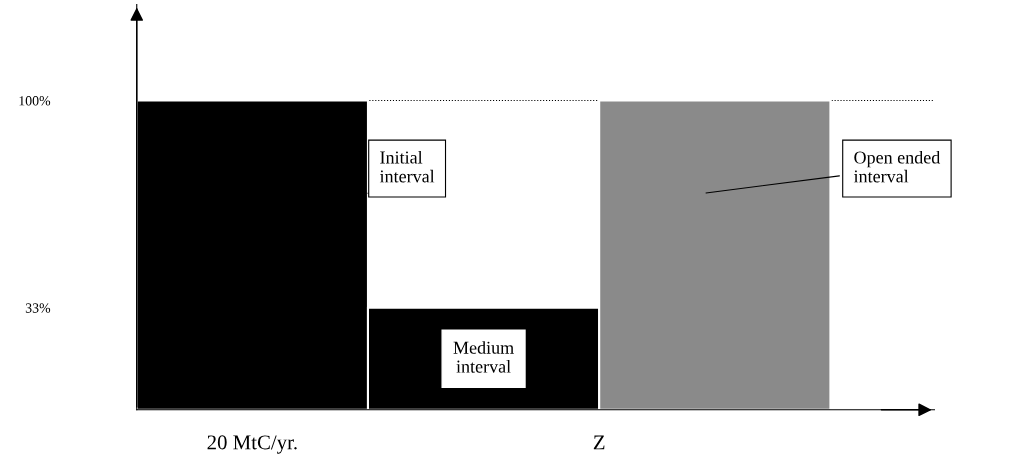 Image resolution: width=1036 pixels, height=462 pixels. Describe the element at coordinates (897, 166) in the screenshot. I see `annotation: Open ended interval` at that location.